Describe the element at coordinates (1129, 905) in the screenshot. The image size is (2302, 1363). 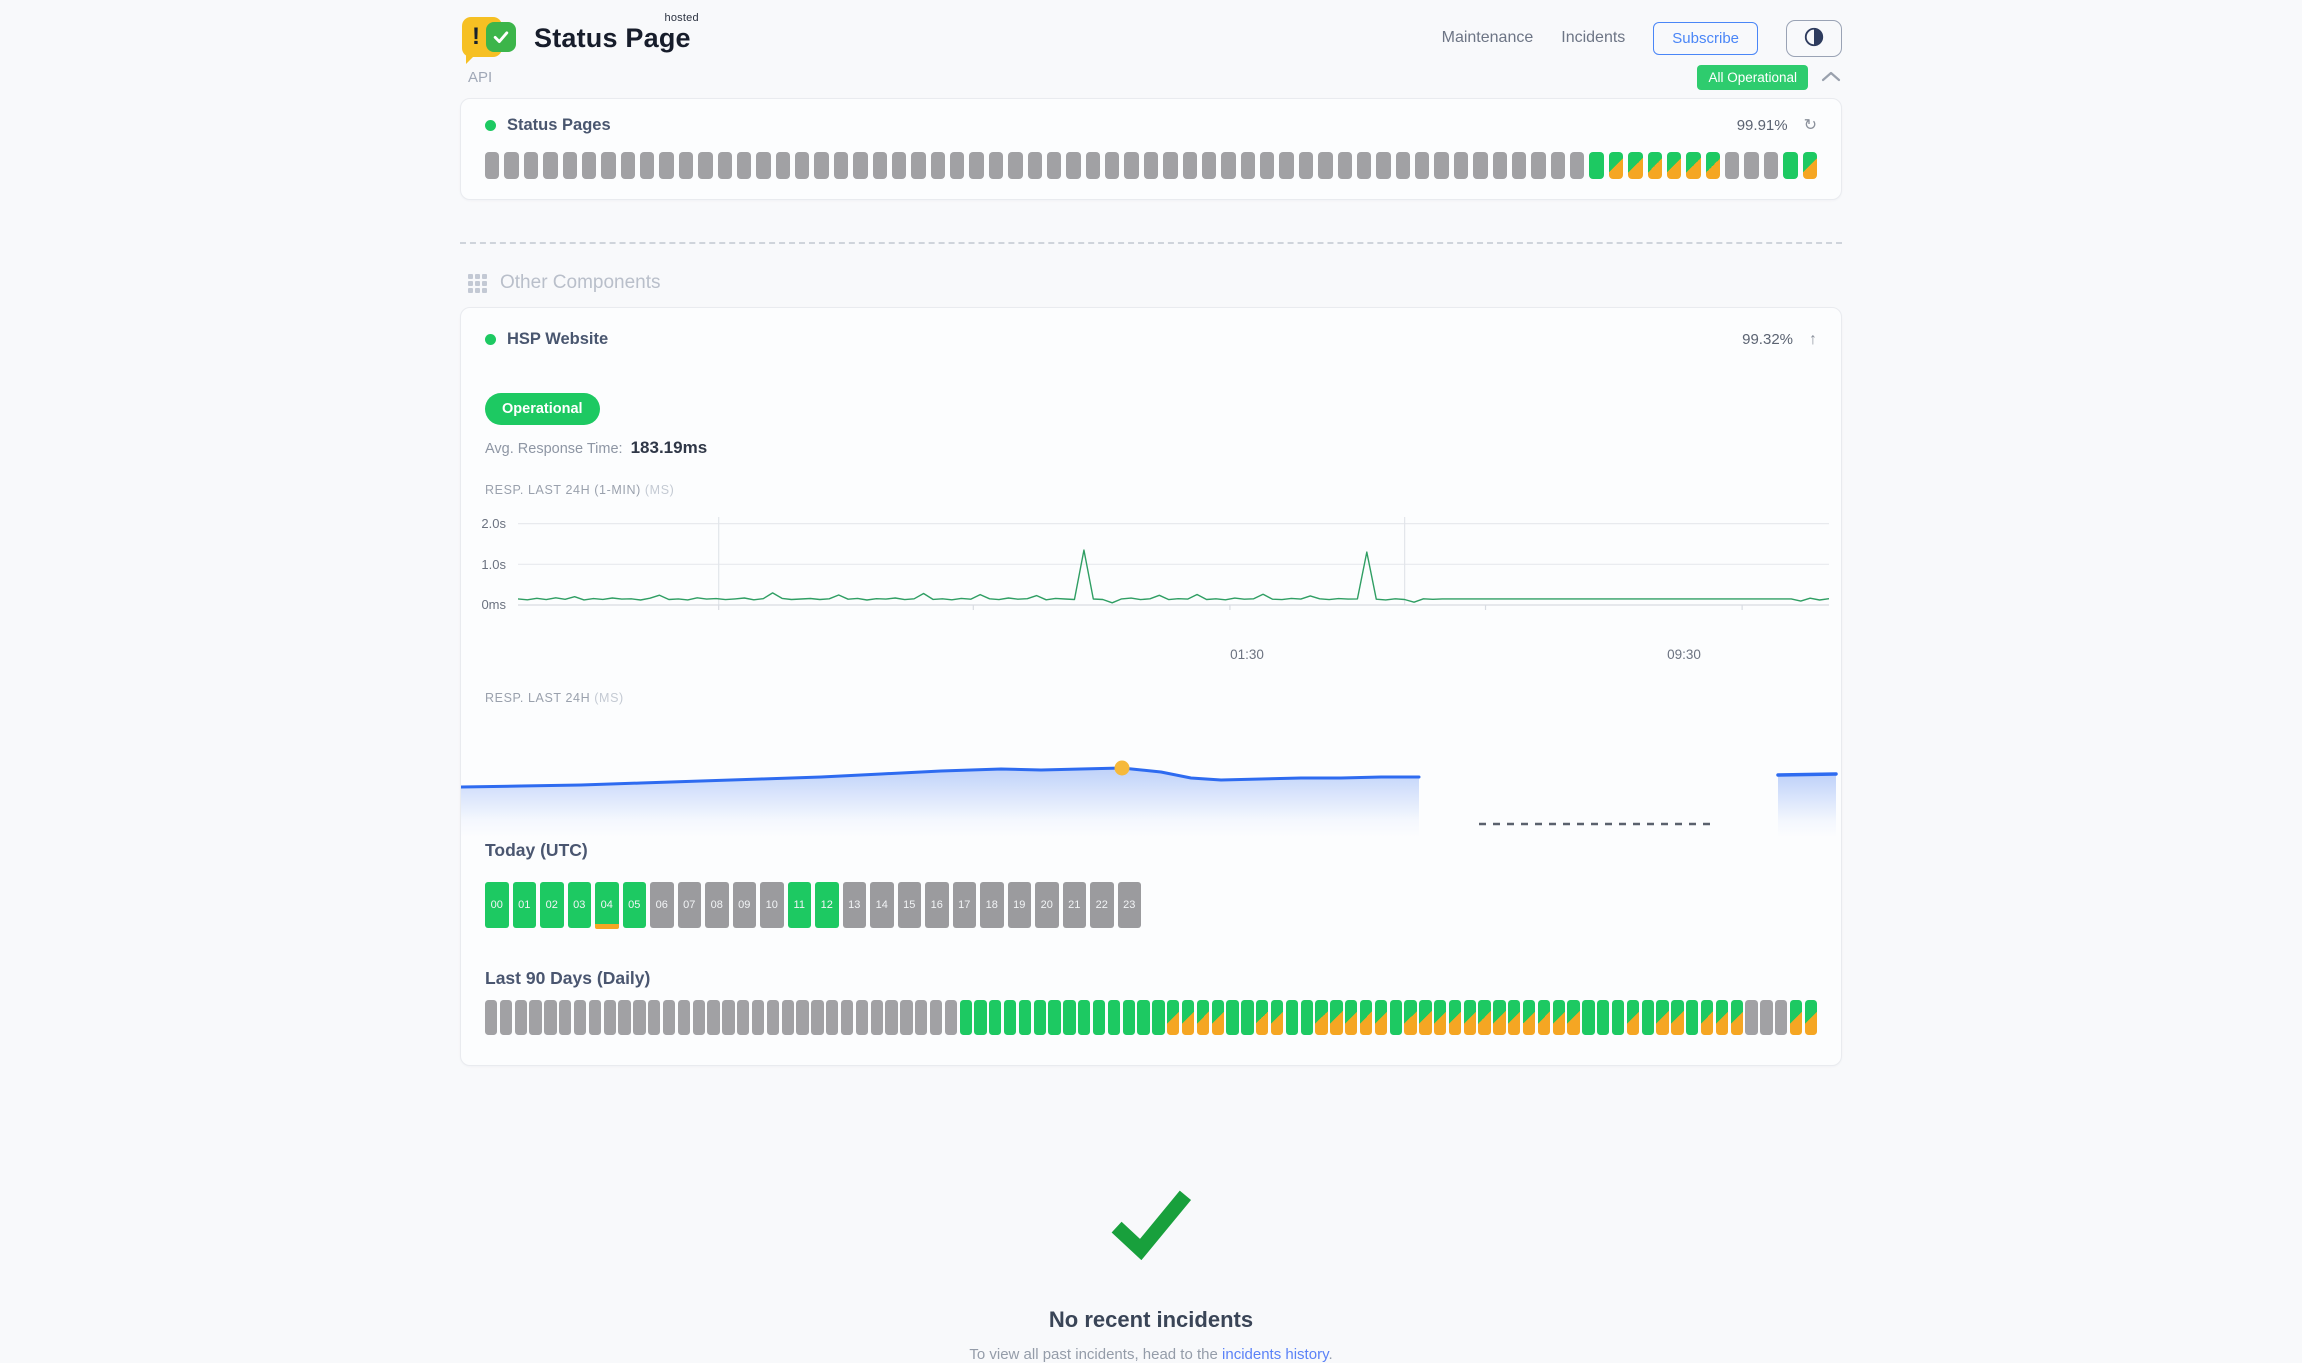
I see `hour-block-23: 23` at that location.